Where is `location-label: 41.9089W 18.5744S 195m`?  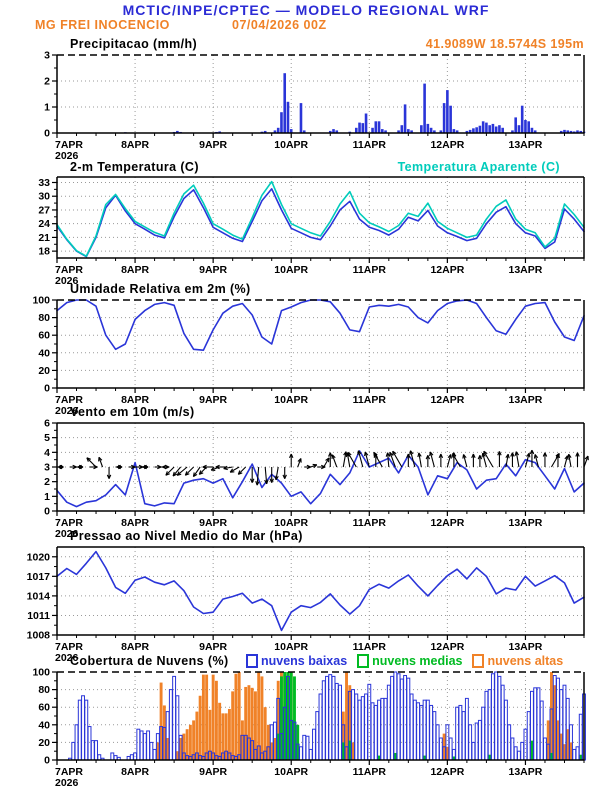
location-label: 41.9089W 18.5744S 195m is located at coordinates (504, 44).